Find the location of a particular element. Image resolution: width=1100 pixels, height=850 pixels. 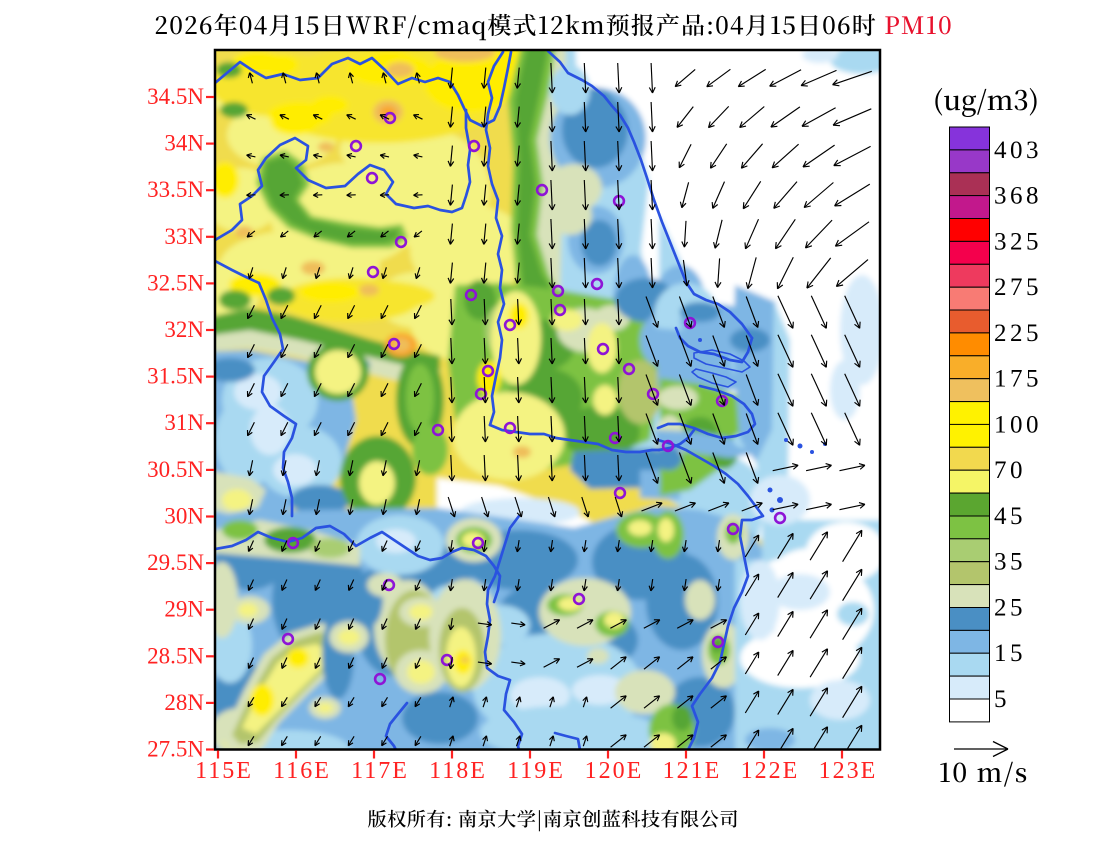

svg-text: 117E is located at coordinates (380, 771).